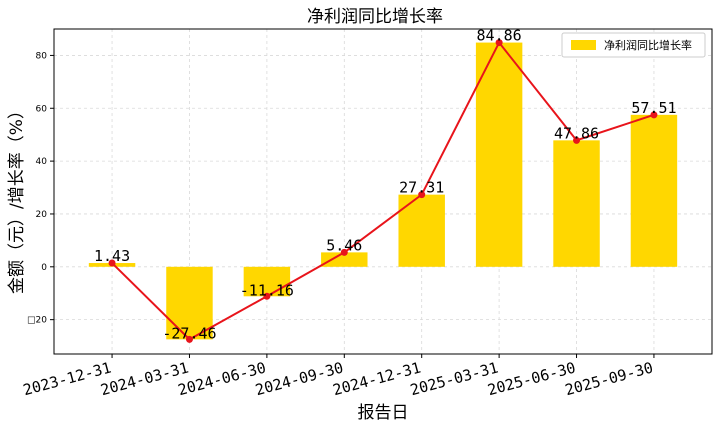 This screenshot has width=719, height=428. I want to click on legend-box, so click(633, 45).